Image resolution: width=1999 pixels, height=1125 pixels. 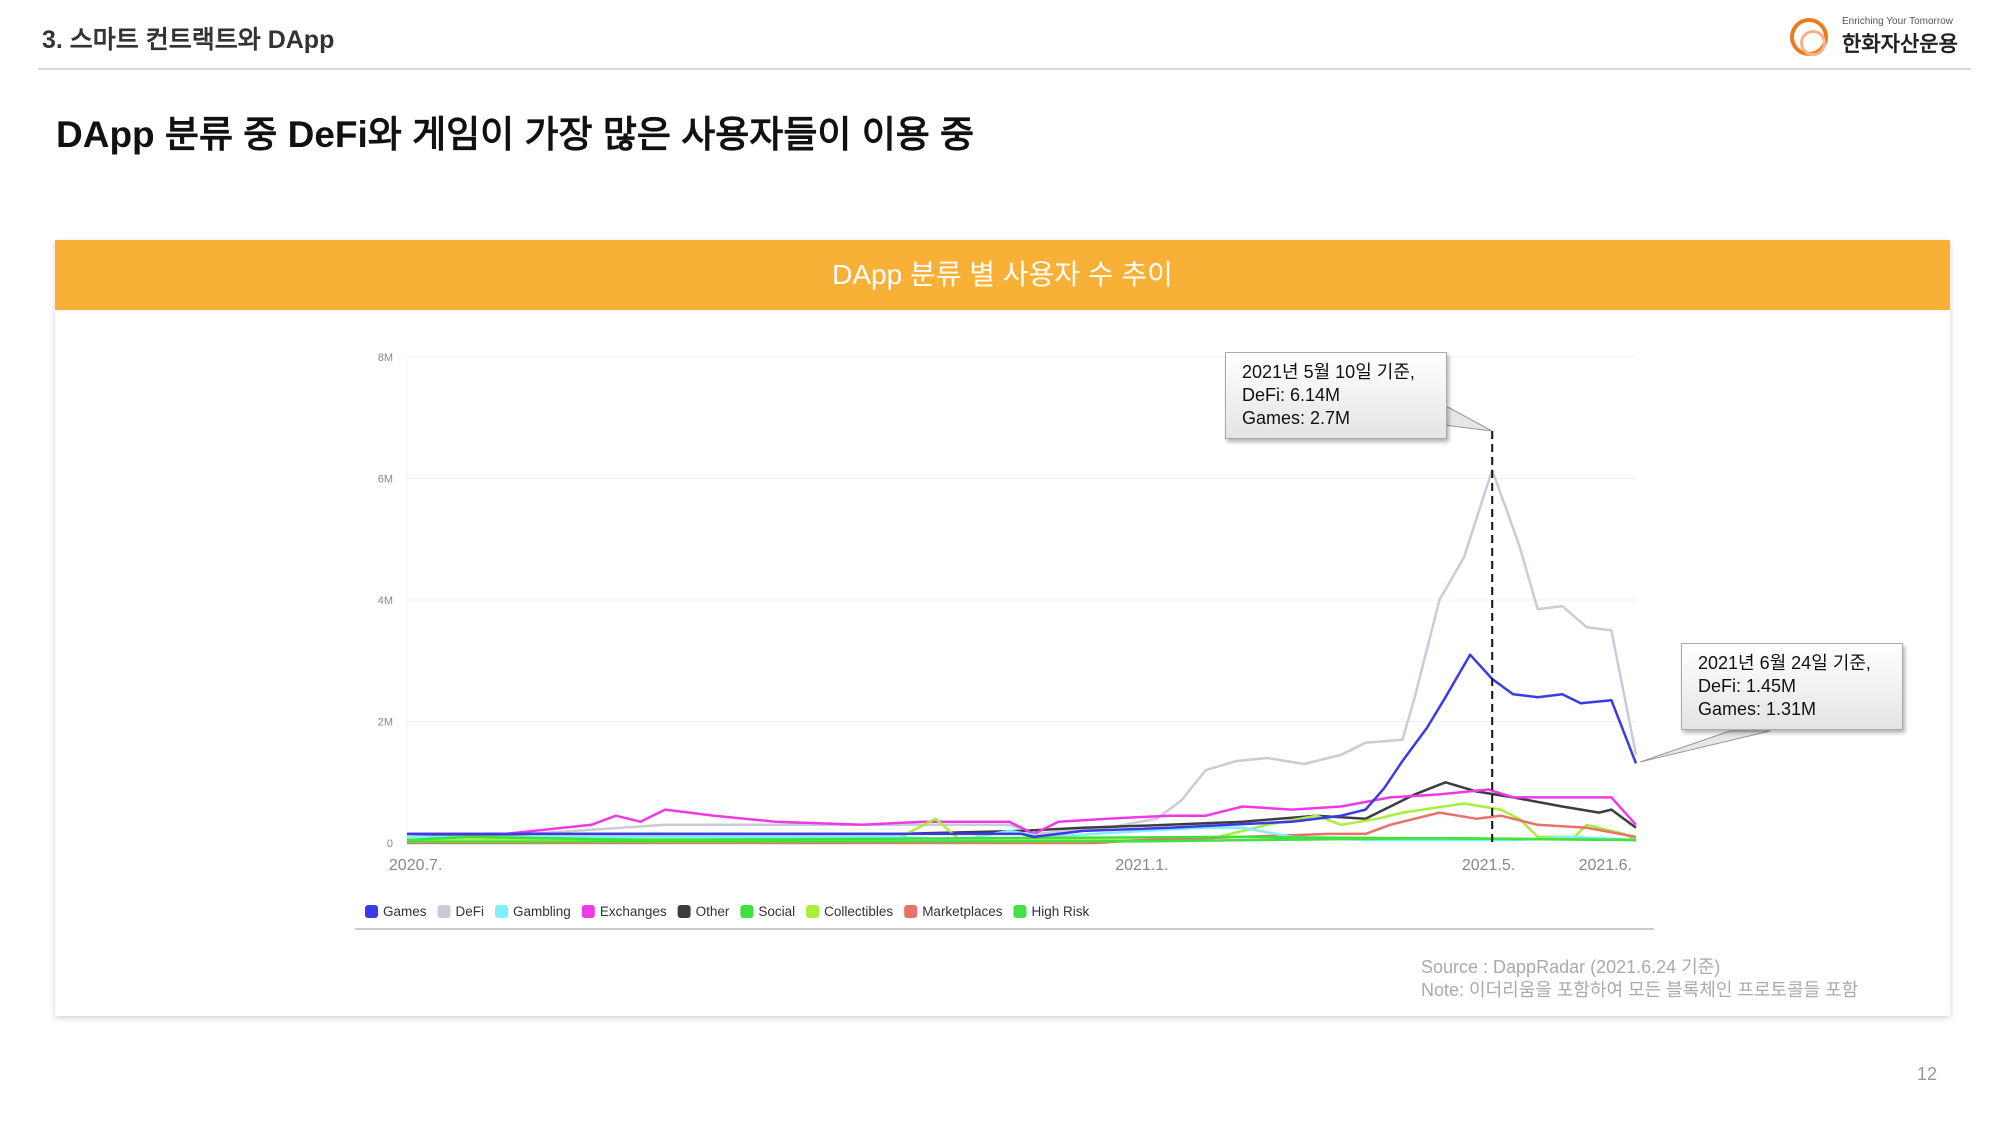 I want to click on legend-label: Marketplaces, so click(x=962, y=911).